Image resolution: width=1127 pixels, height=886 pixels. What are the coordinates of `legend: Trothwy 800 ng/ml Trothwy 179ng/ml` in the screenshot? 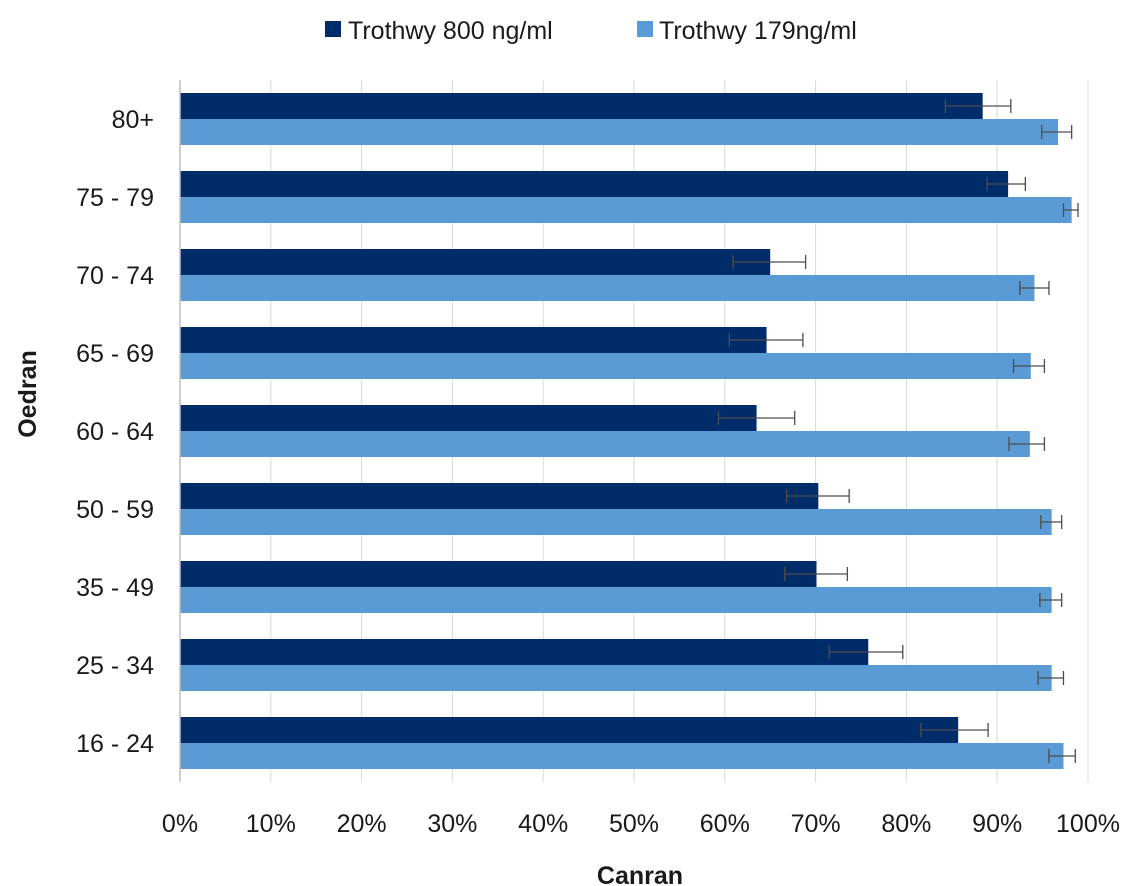 It's located at (591, 31).